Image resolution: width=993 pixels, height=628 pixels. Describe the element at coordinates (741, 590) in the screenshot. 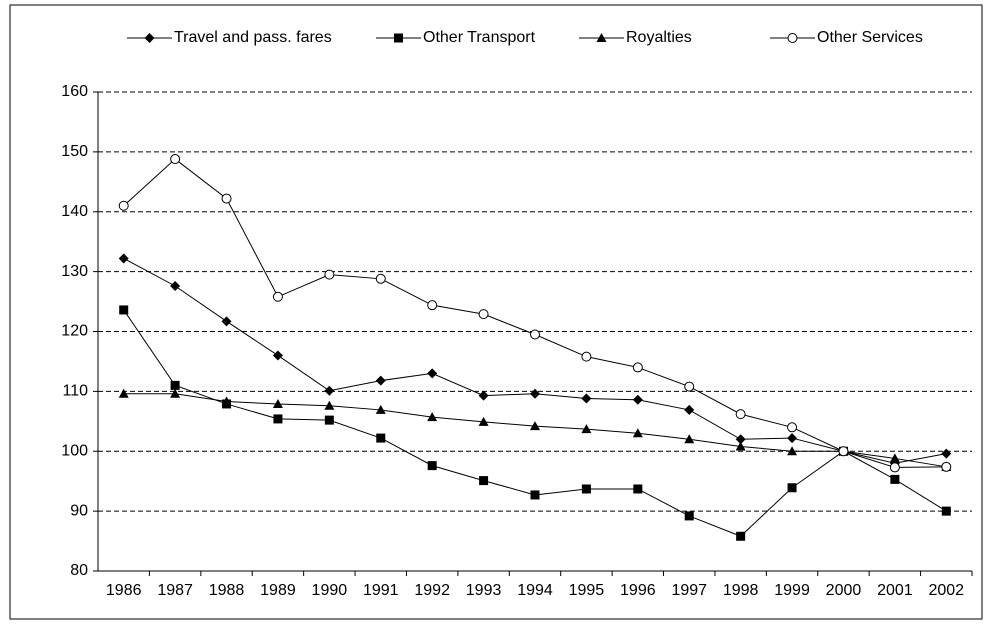

I see `x-tick-label: 1998` at that location.